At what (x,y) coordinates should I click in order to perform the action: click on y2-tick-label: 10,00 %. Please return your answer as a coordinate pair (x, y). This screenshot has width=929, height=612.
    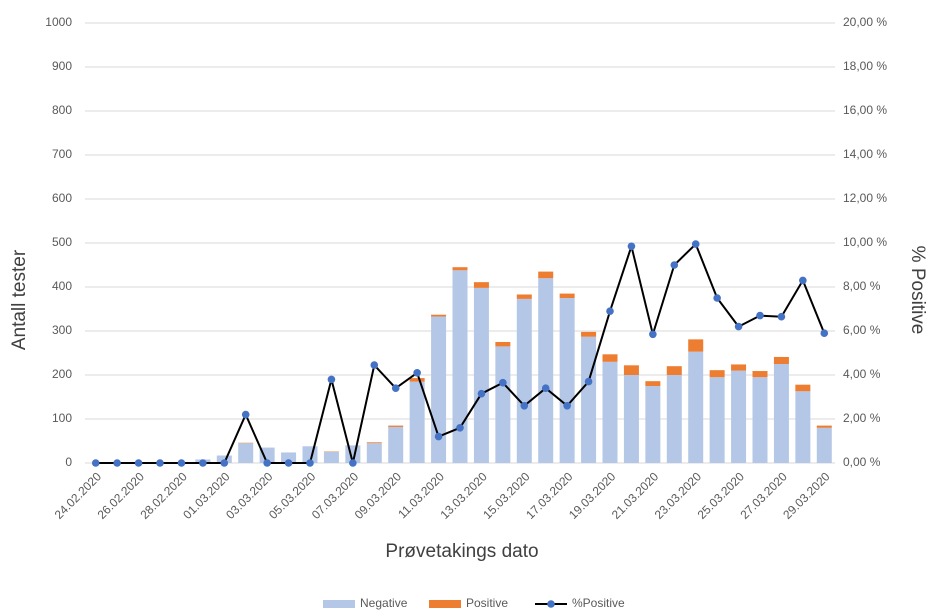
    Looking at the image, I should click on (865, 242).